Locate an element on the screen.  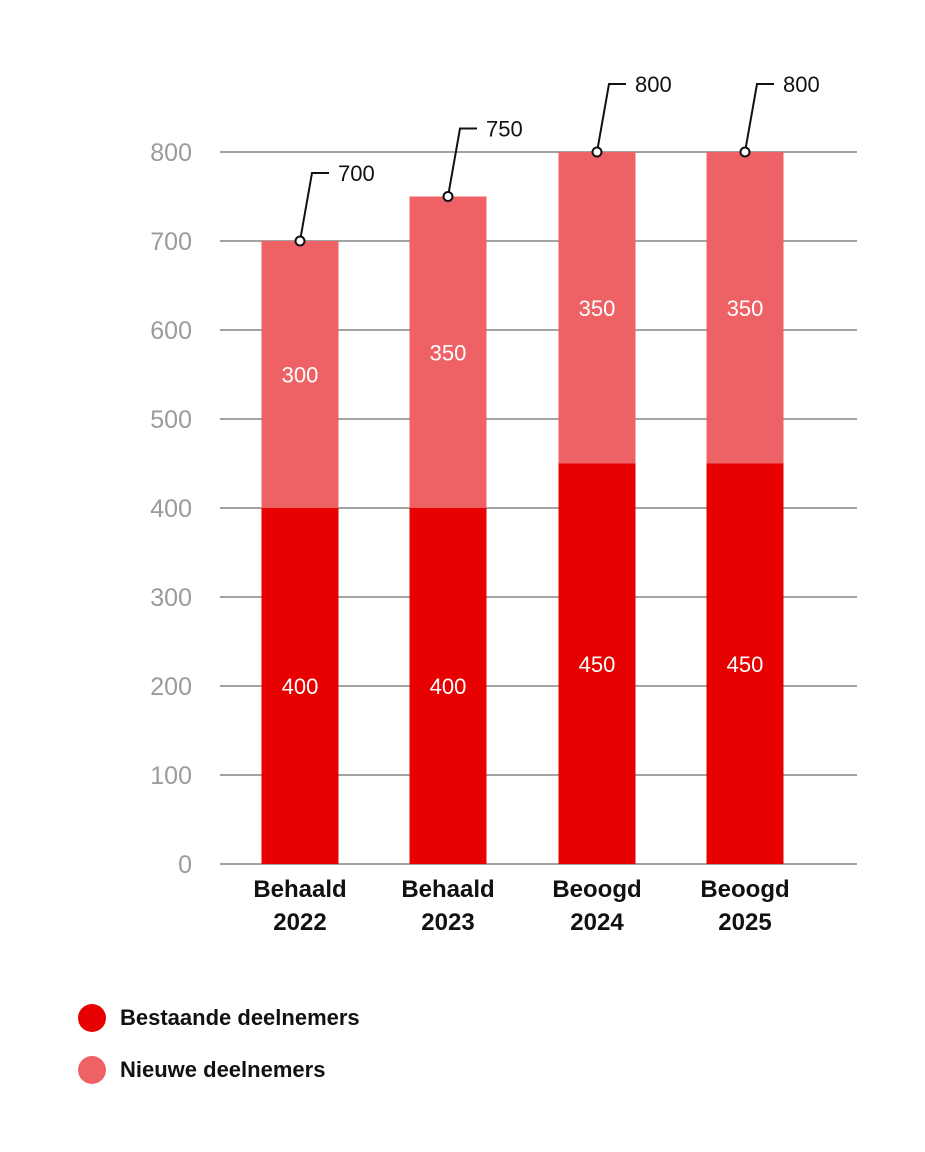
total-label-0: 700 is located at coordinates (356, 173).